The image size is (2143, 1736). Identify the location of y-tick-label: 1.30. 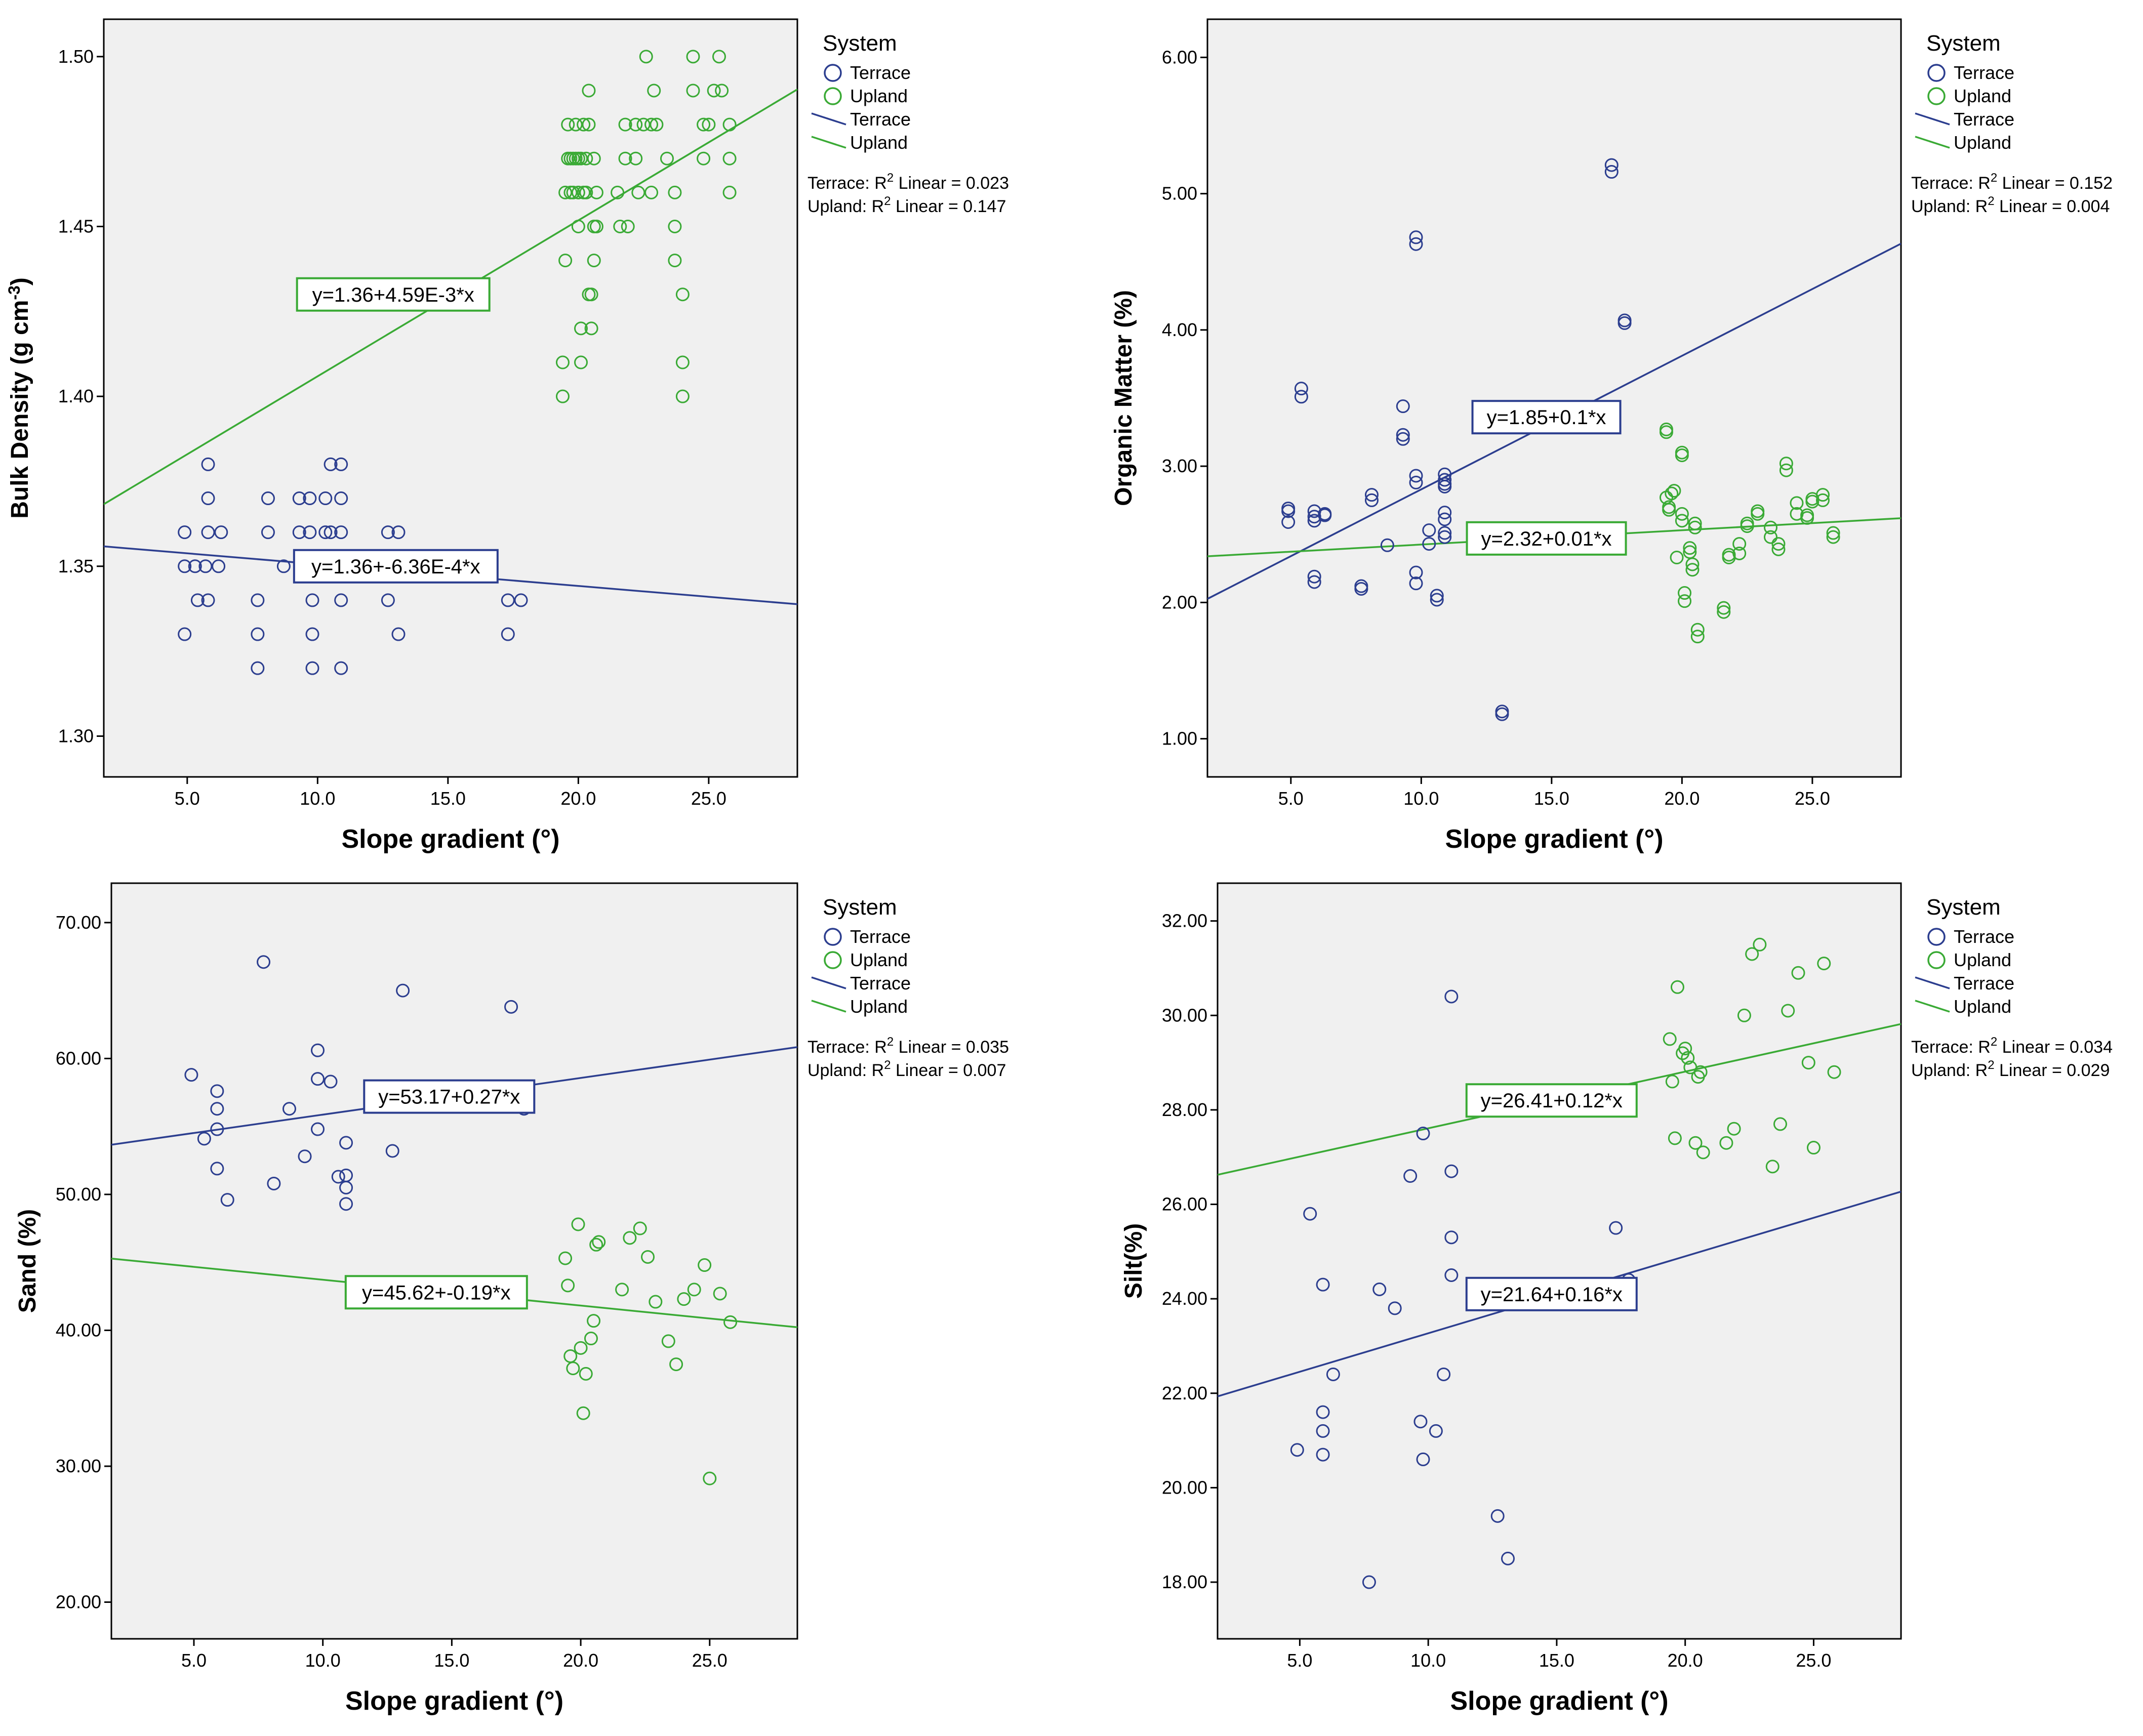
(76, 735).